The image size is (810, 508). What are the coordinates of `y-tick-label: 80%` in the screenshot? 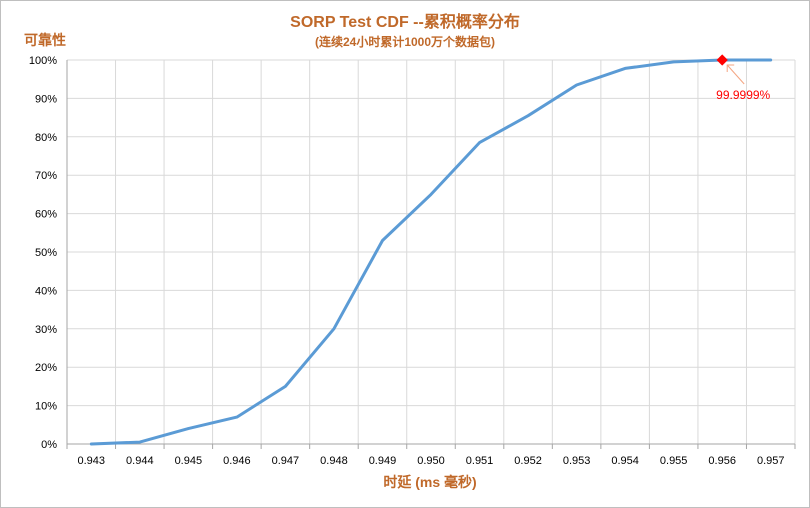 It's located at (46, 138).